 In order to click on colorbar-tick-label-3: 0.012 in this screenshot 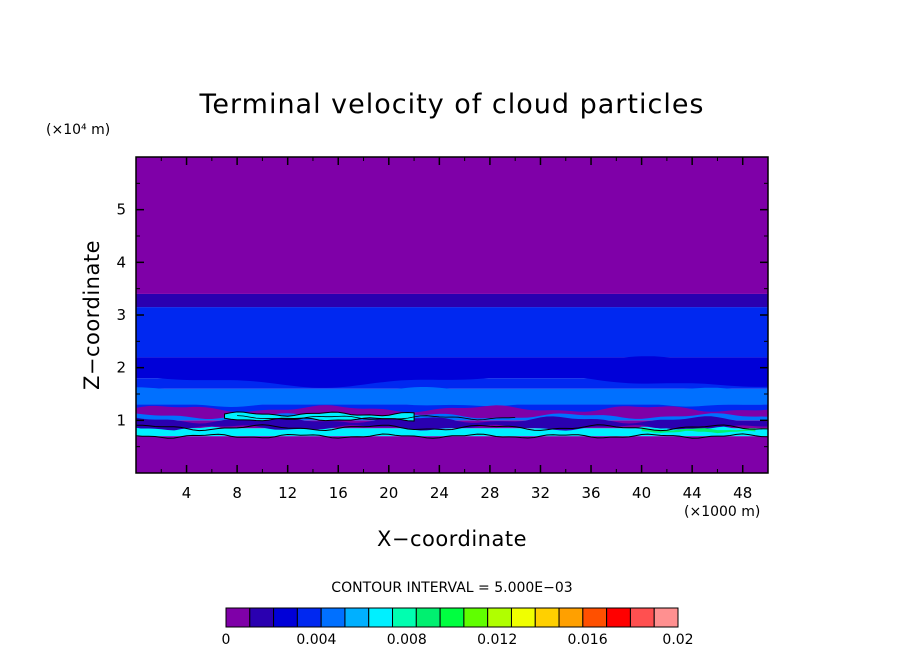, I will do `click(497, 640)`.